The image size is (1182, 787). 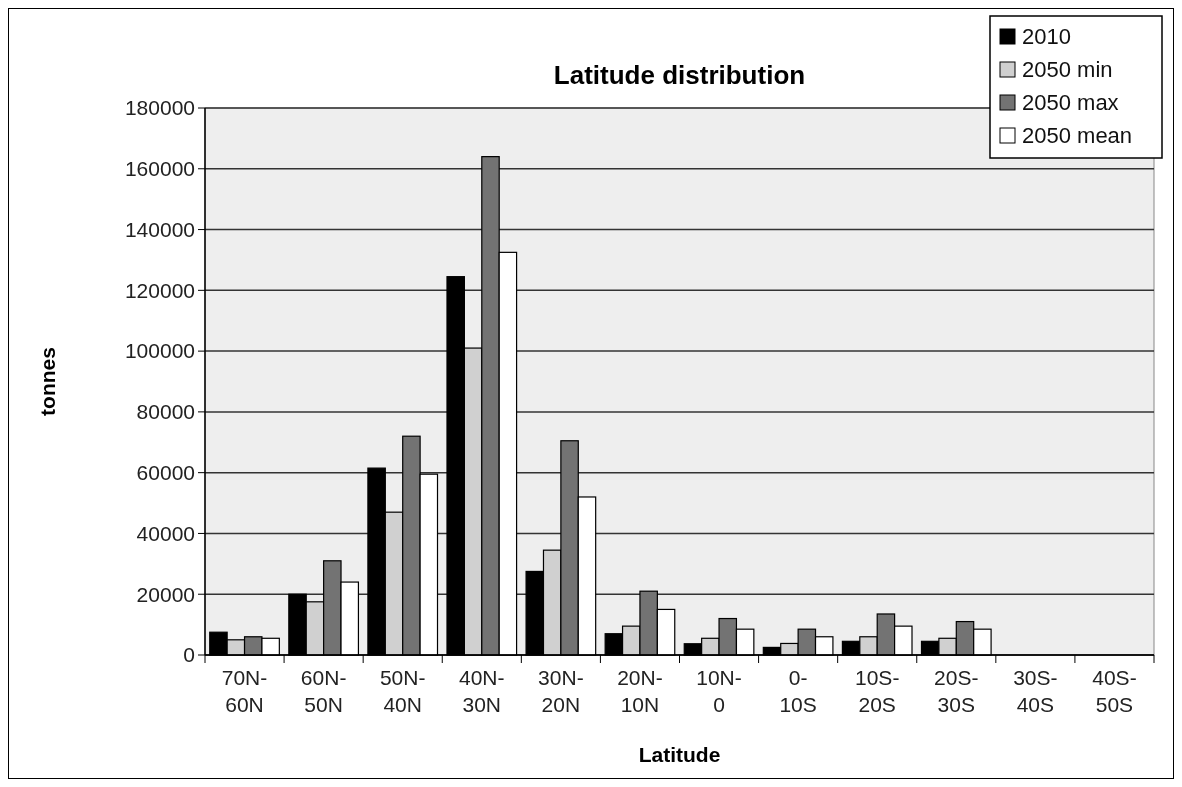 I want to click on x-tick-label: 0-10S, so click(x=798, y=691).